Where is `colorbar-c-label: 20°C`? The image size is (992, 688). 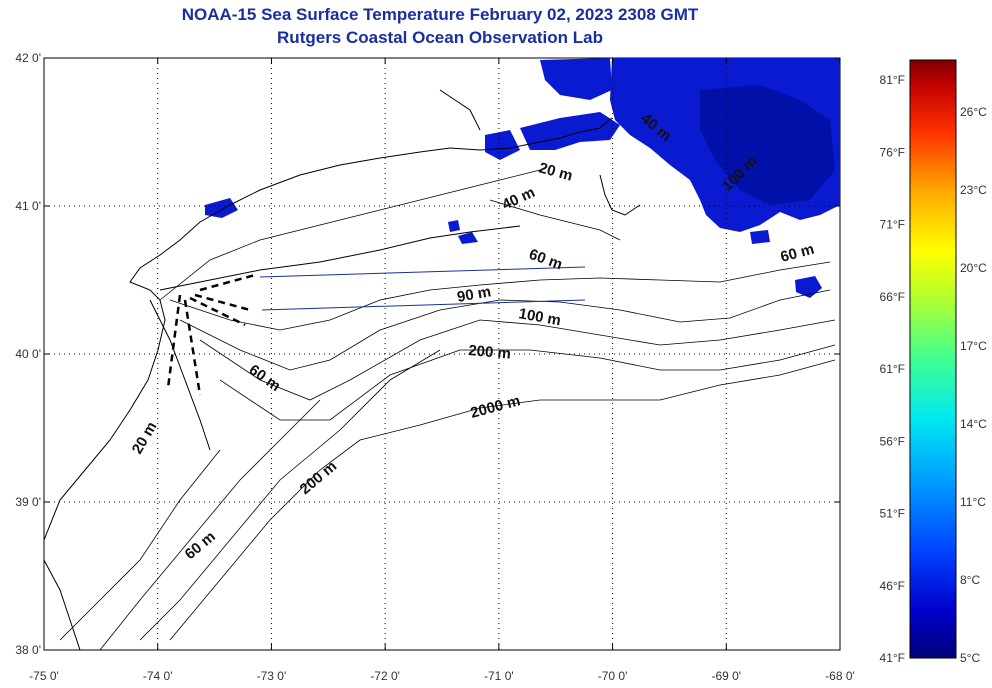
colorbar-c-label: 20°C is located at coordinates (973, 268).